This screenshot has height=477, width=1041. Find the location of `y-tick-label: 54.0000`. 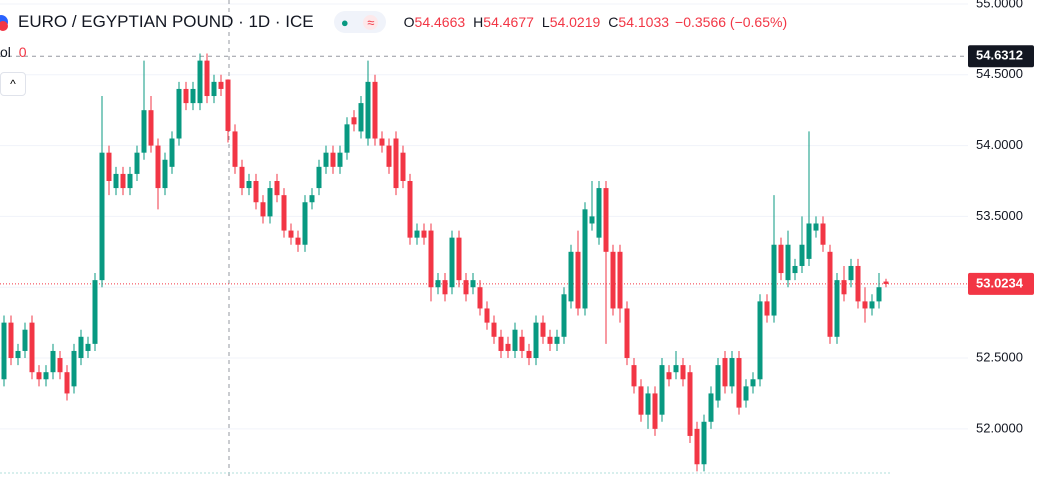

y-tick-label: 54.0000 is located at coordinates (999, 144).